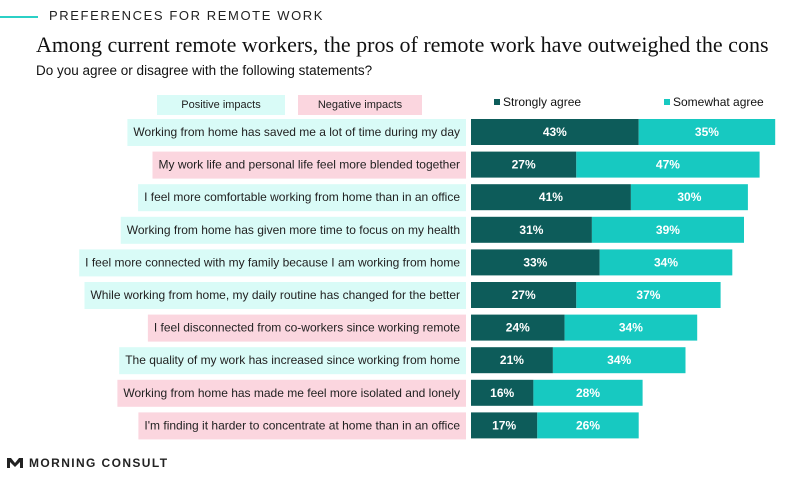  I want to click on value-label-strongly-agree: 33%, so click(535, 262).